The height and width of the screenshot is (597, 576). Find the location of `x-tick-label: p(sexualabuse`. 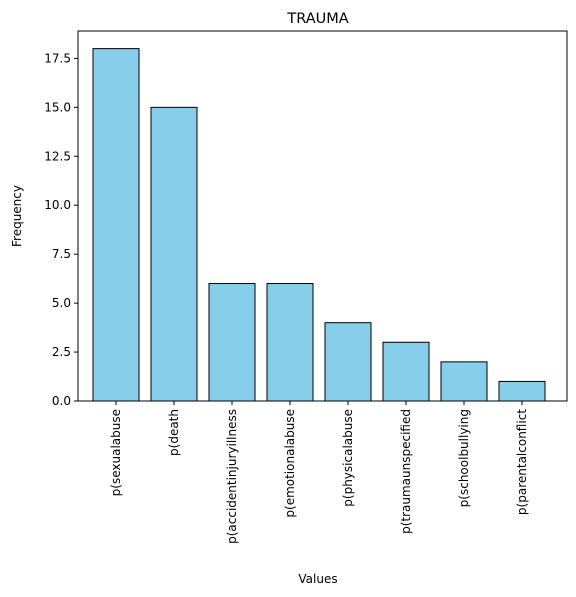

x-tick-label: p(sexualabuse is located at coordinates (116, 452).